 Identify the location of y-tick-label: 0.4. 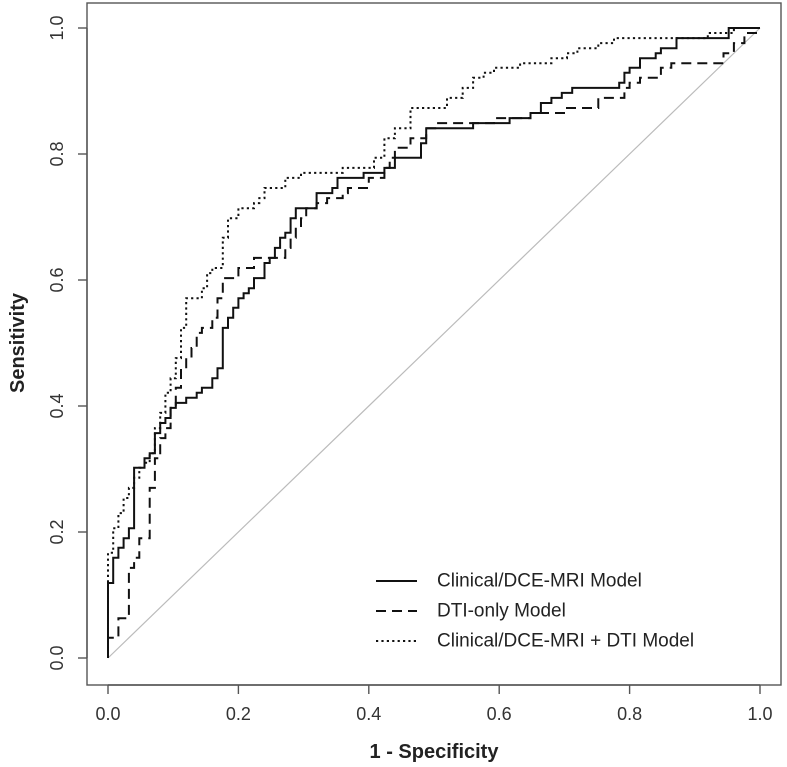
(57, 405).